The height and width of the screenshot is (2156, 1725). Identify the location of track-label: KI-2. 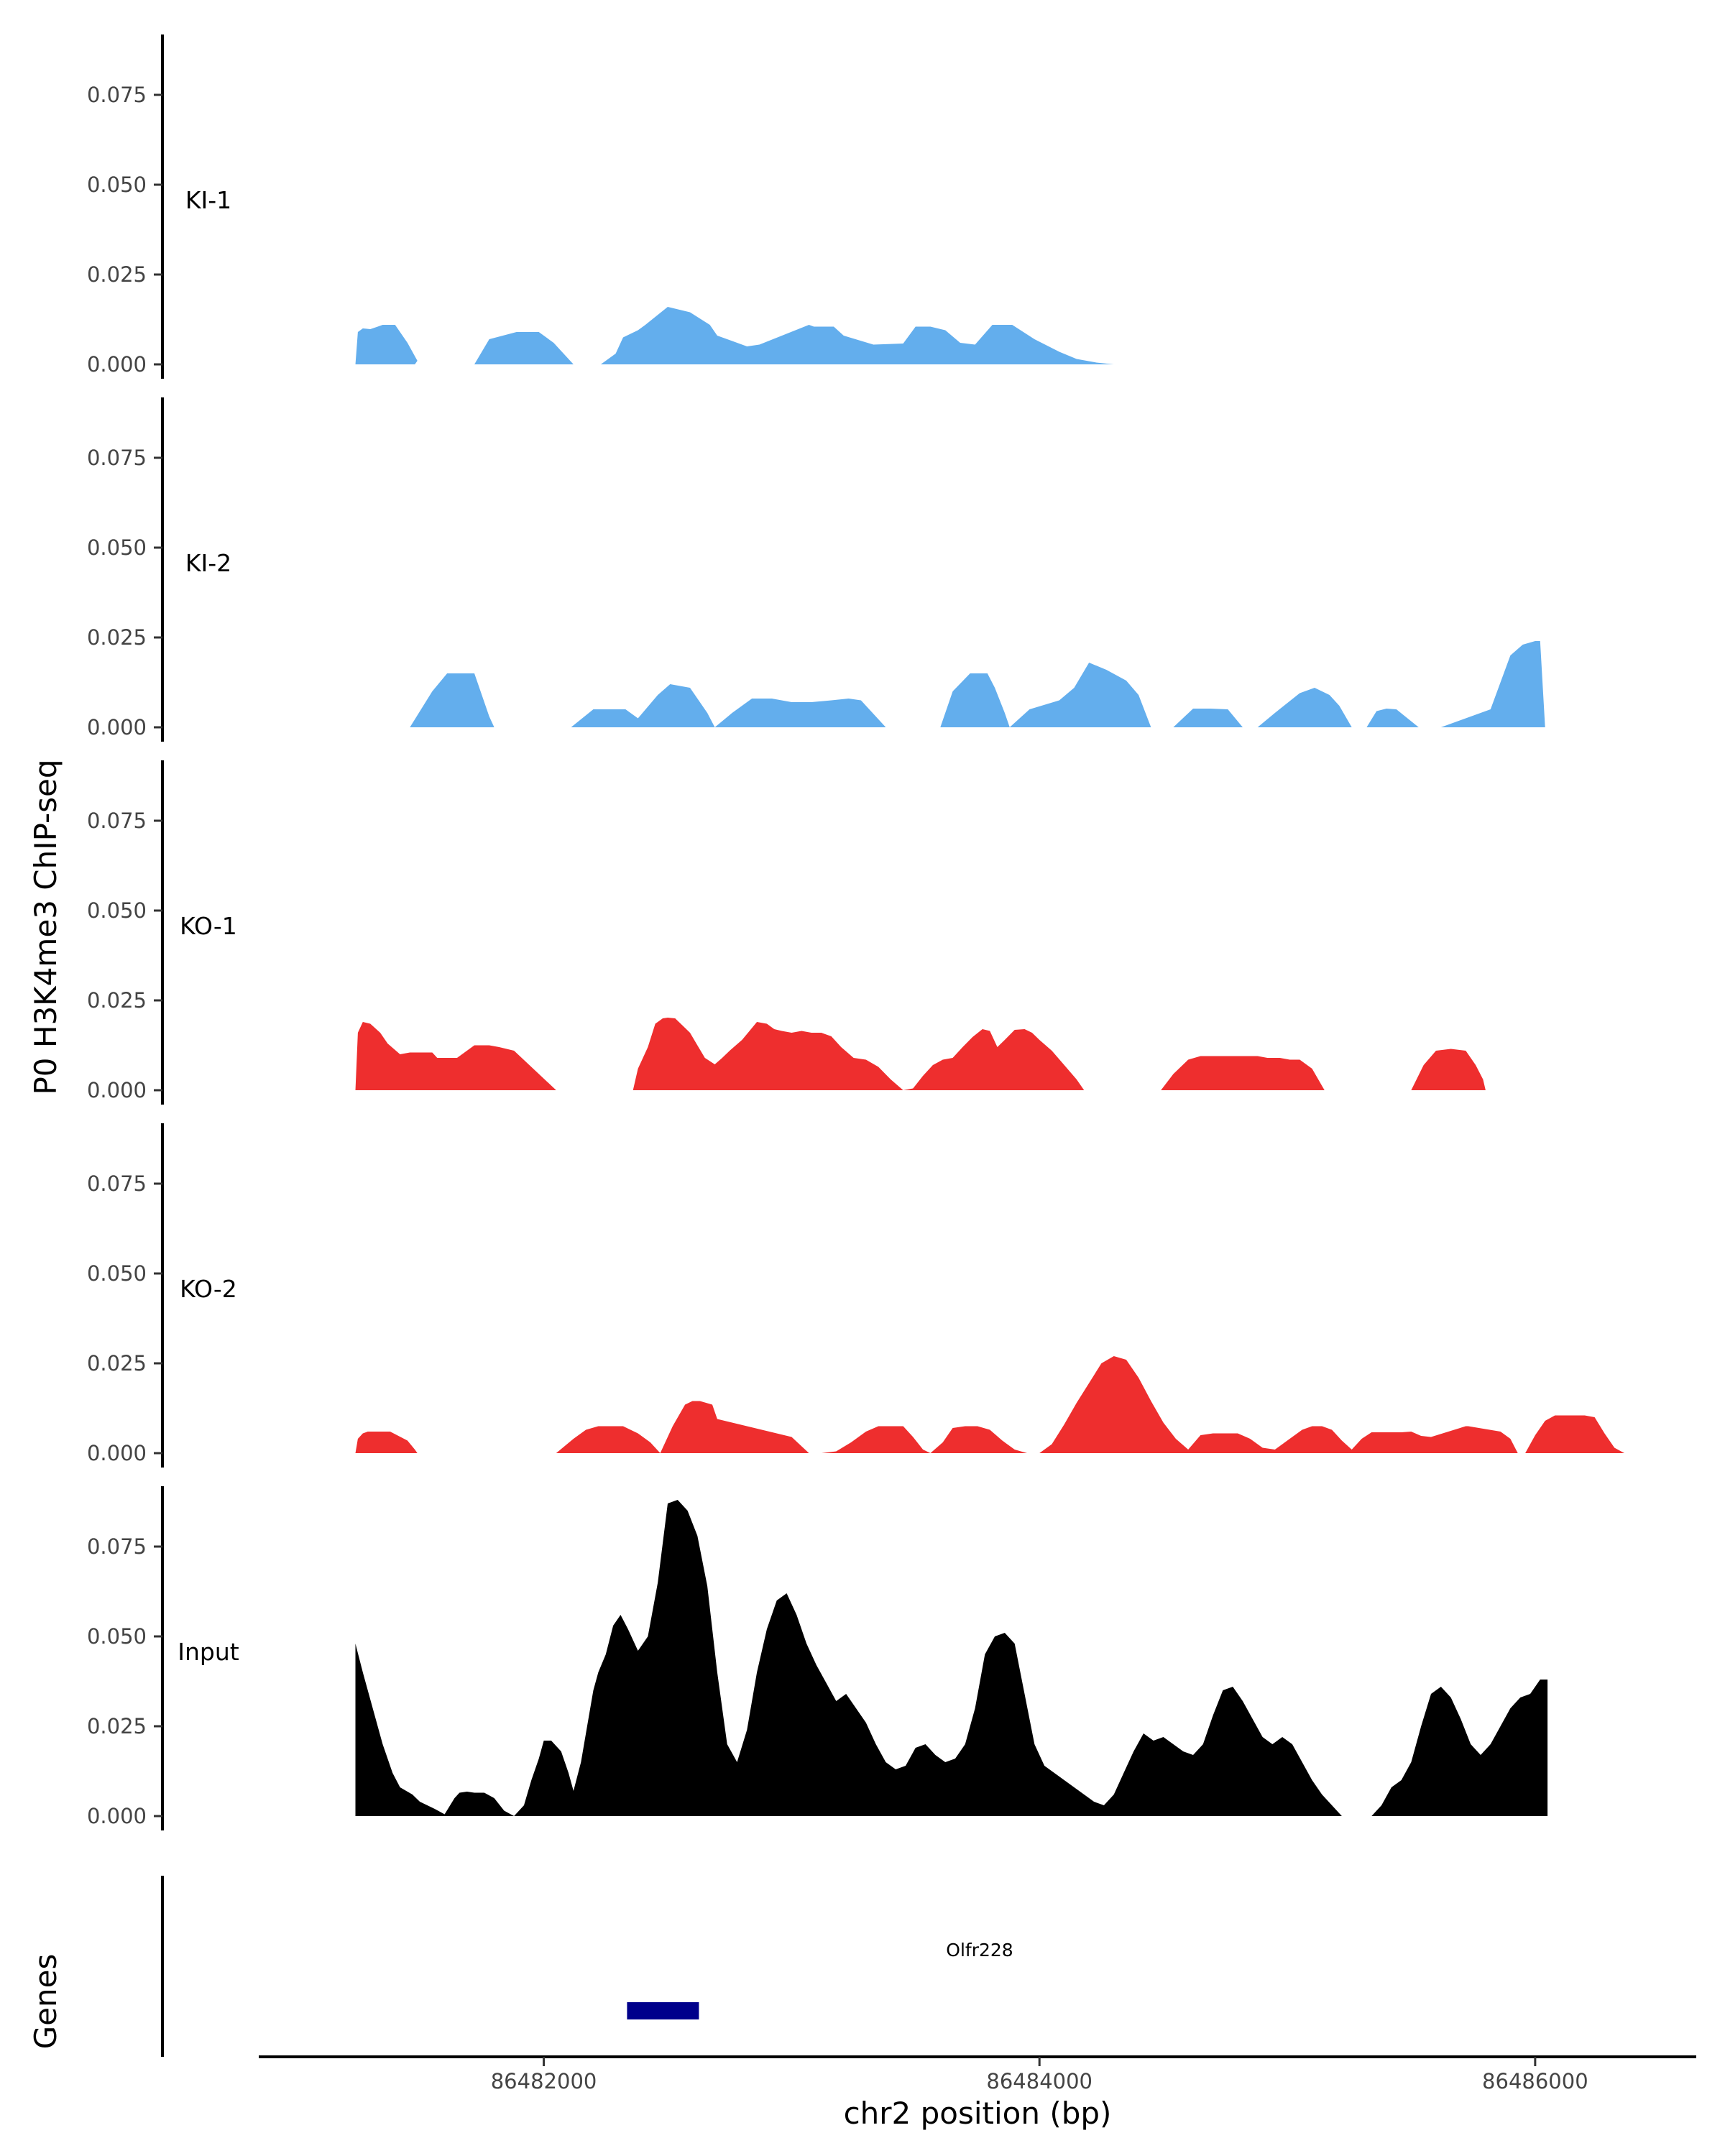
(208, 563).